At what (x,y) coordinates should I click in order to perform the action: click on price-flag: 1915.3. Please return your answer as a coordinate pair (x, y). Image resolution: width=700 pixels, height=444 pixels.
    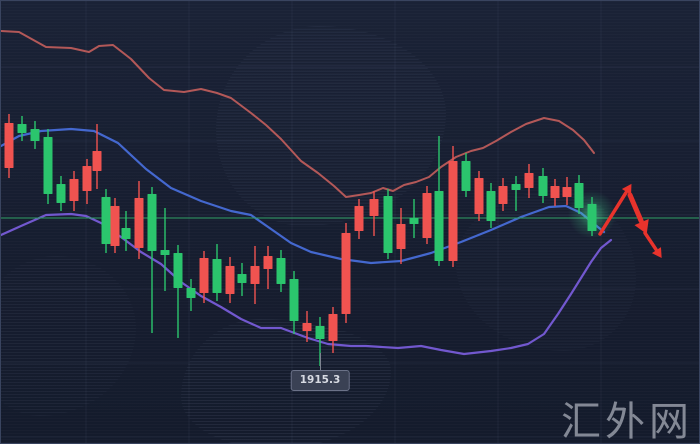
    Looking at the image, I should click on (320, 380).